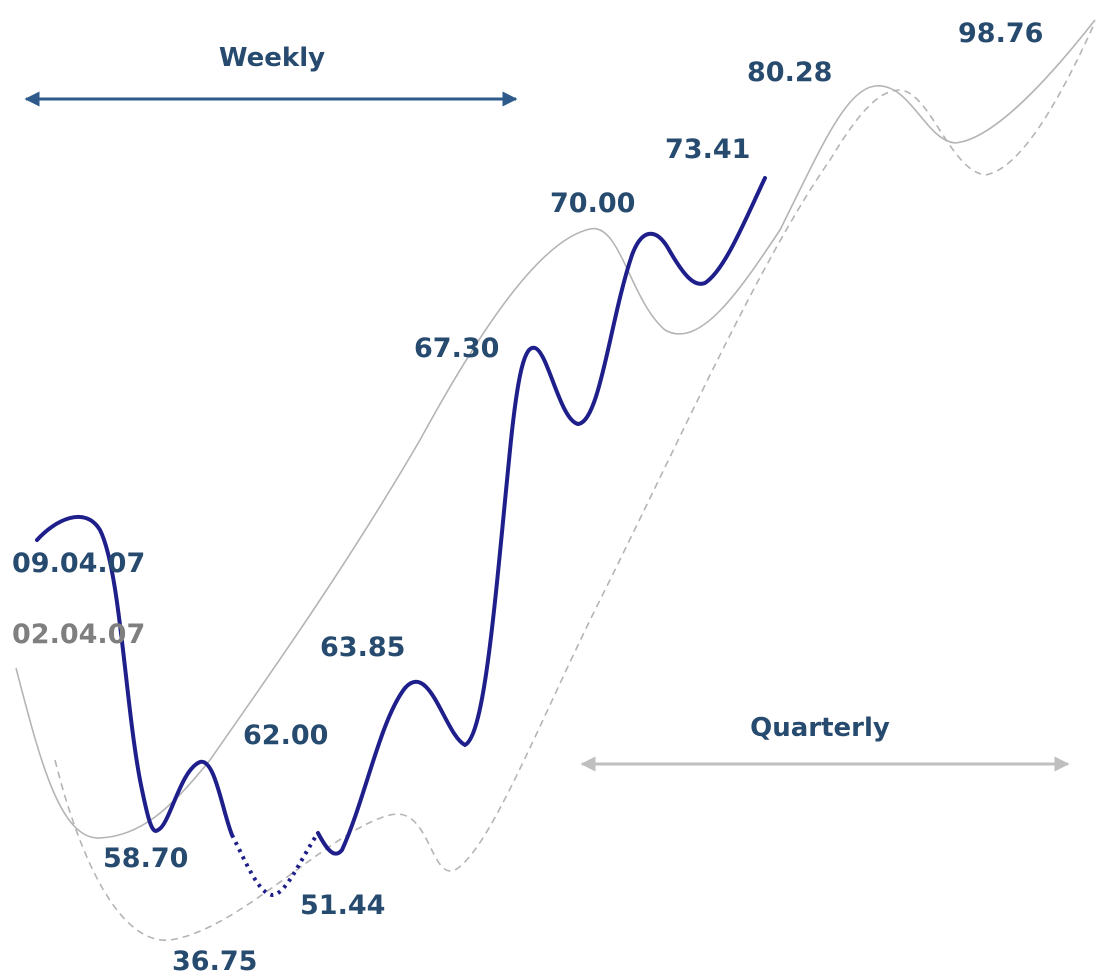 This screenshot has width=1097, height=979. What do you see at coordinates (342, 905) in the screenshot?
I see `level-label: 51.44` at bounding box center [342, 905].